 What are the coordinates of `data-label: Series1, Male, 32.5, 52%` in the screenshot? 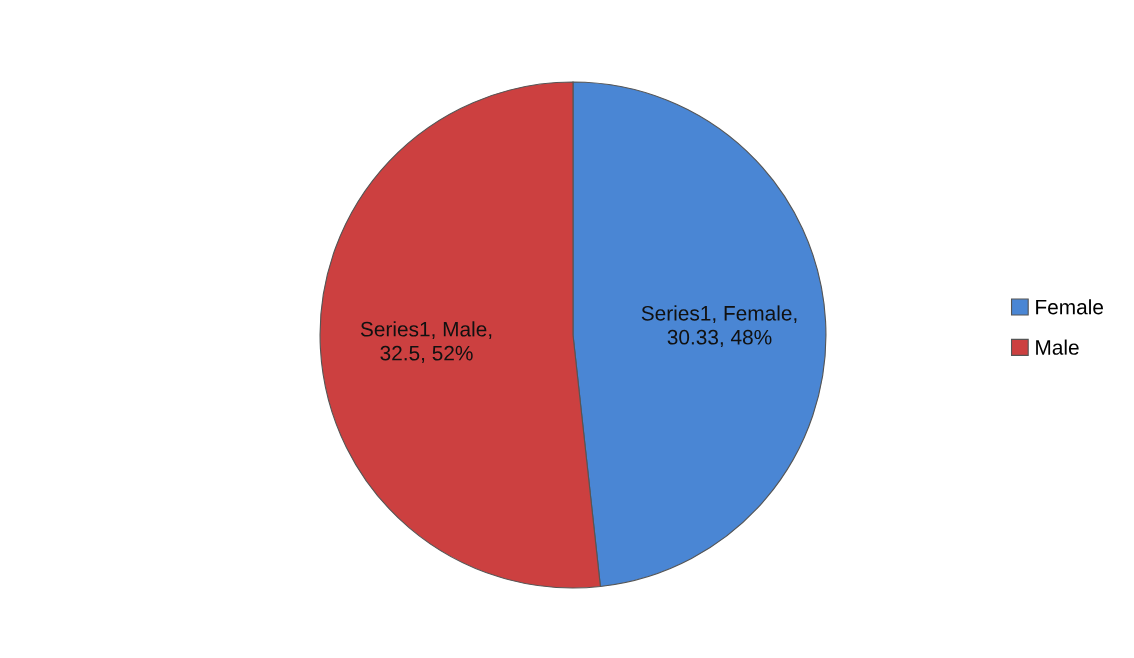 It's located at (426, 342).